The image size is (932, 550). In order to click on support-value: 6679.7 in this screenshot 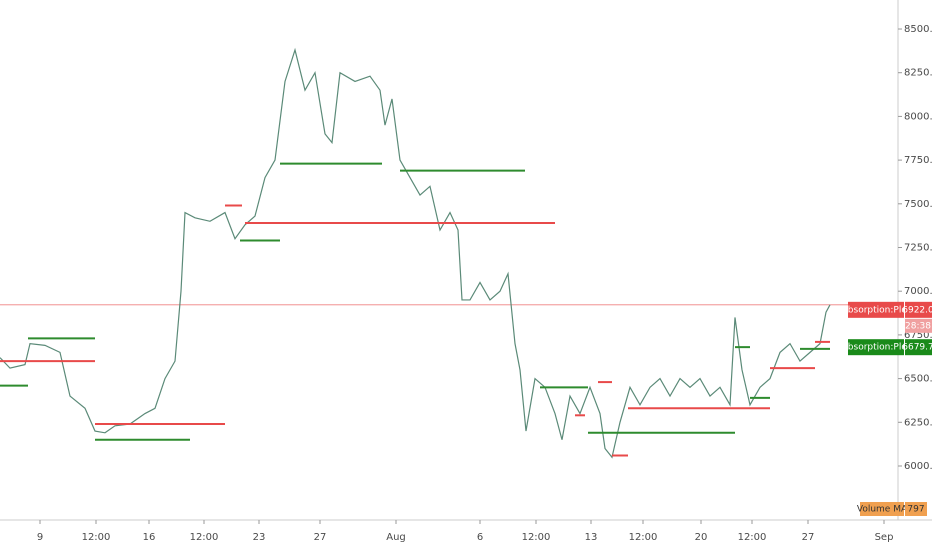, I will do `click(917, 348)`.